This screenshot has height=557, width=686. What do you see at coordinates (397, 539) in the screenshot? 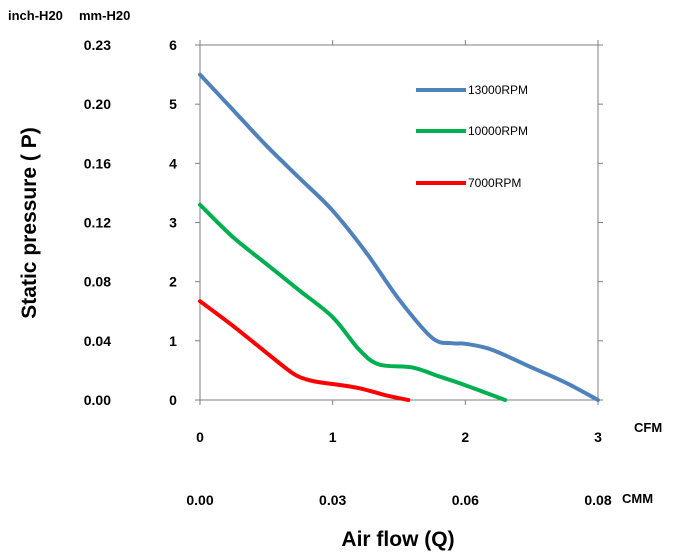
I see `x-axis-title: Air flow (Q)` at bounding box center [397, 539].